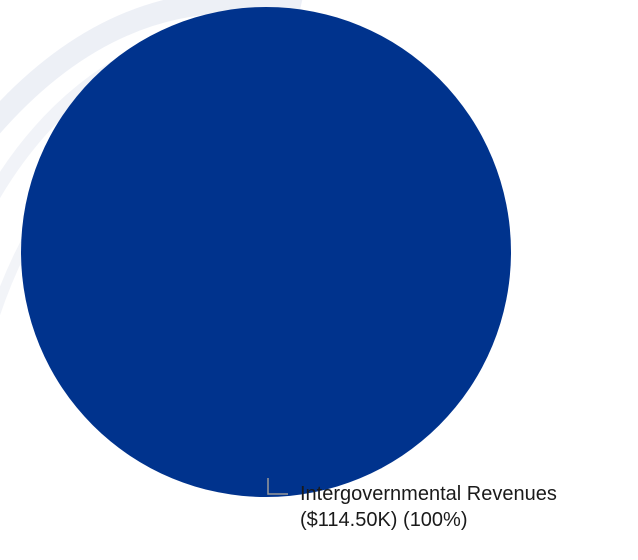 This screenshot has width=638, height=560. Describe the element at coordinates (428, 494) in the screenshot. I see `slice-label-name: Intergovernmental Revenues` at that location.